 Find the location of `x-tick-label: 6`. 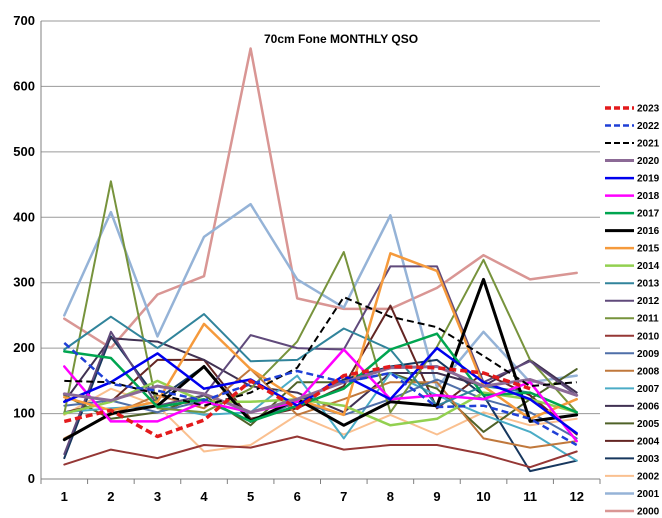

x-tick-label: 6 is located at coordinates (297, 496).